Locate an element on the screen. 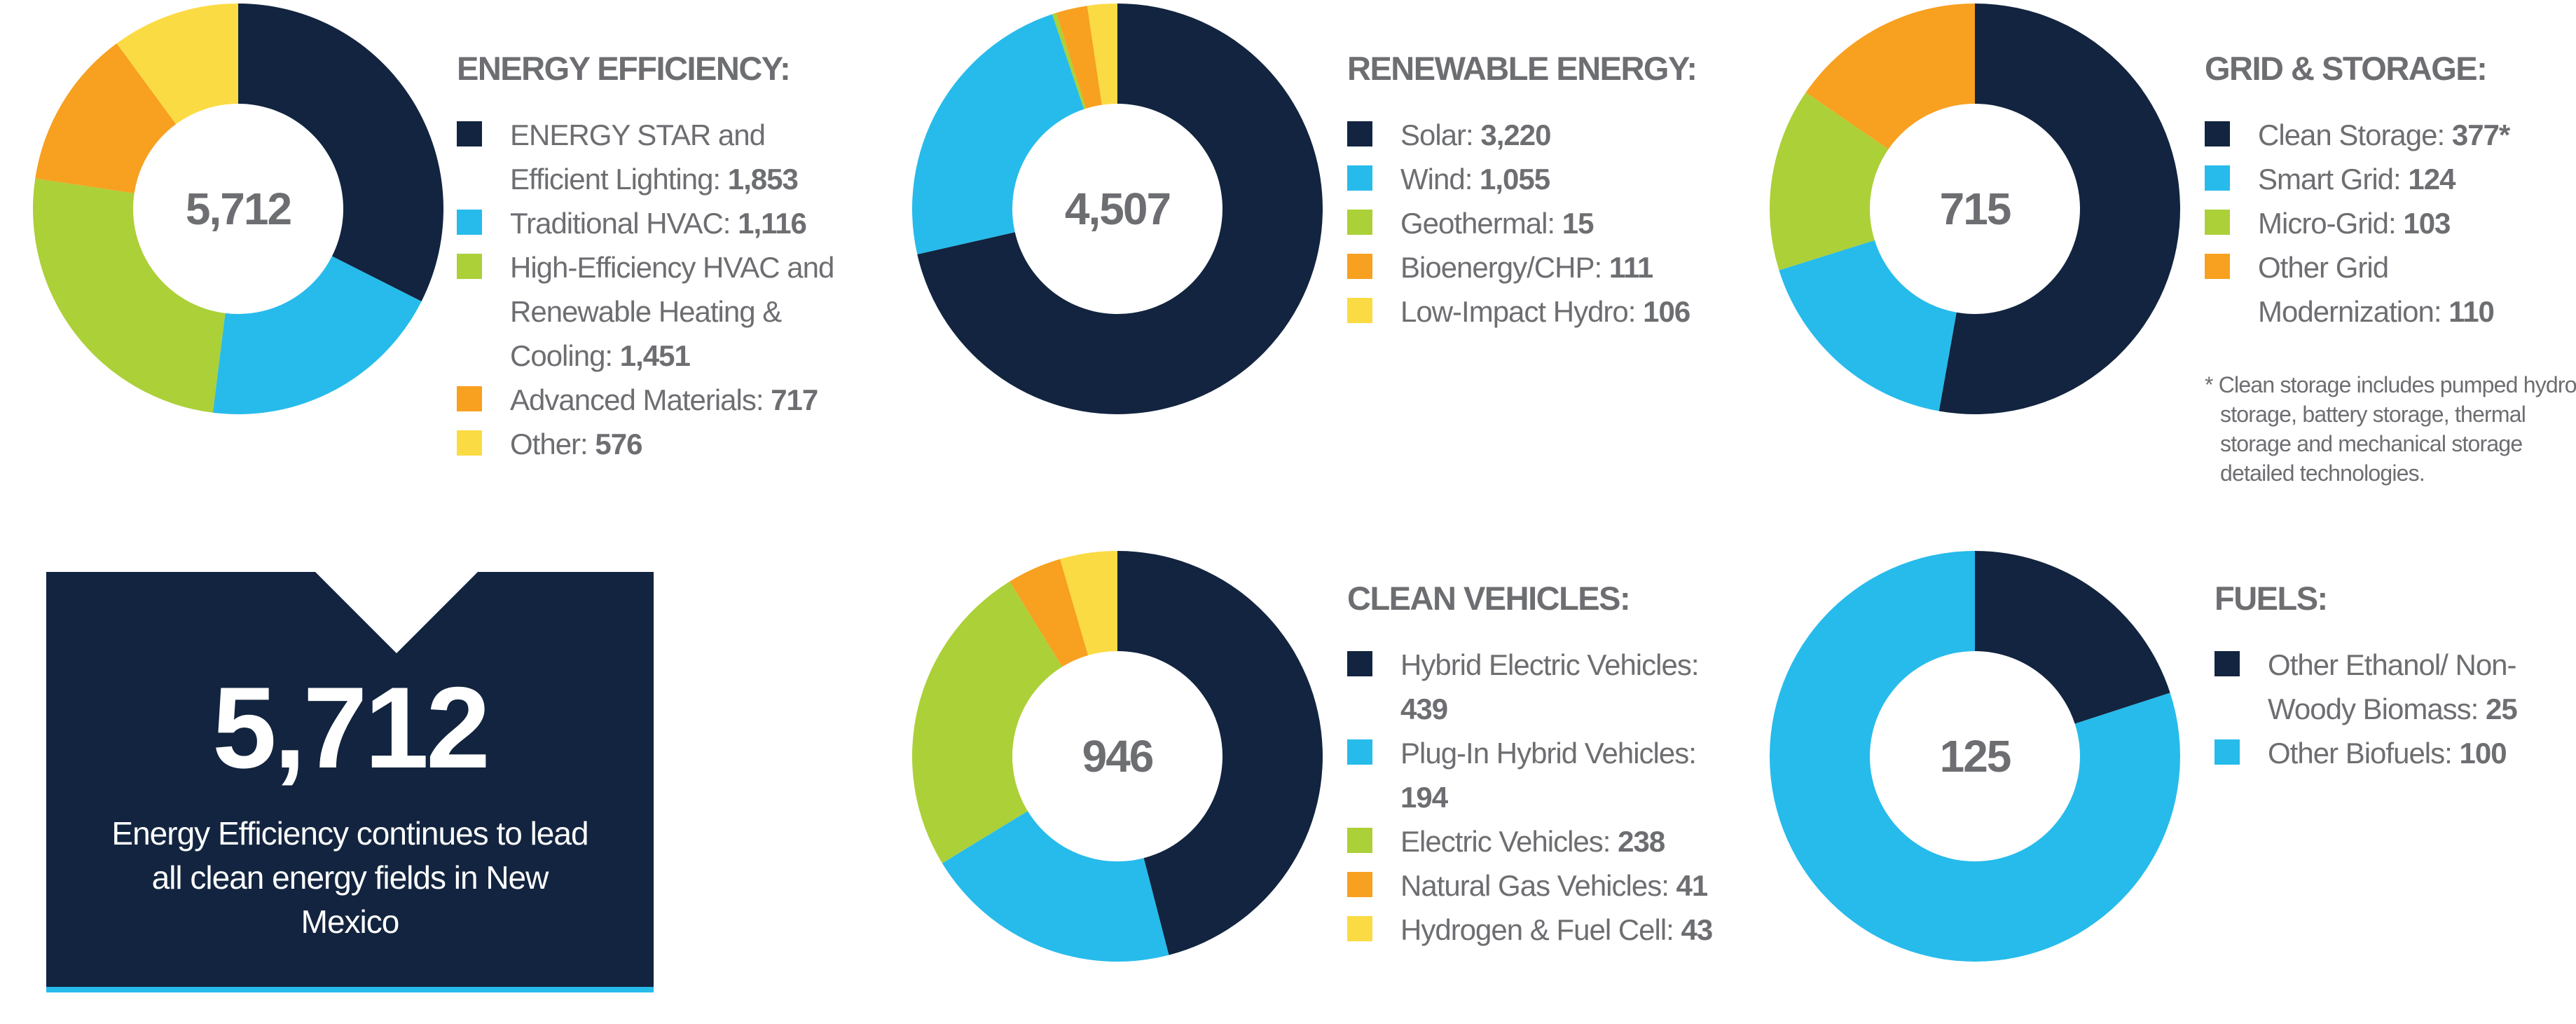 The width and height of the screenshot is (2576, 1024). legend-value: 15 is located at coordinates (1578, 223).